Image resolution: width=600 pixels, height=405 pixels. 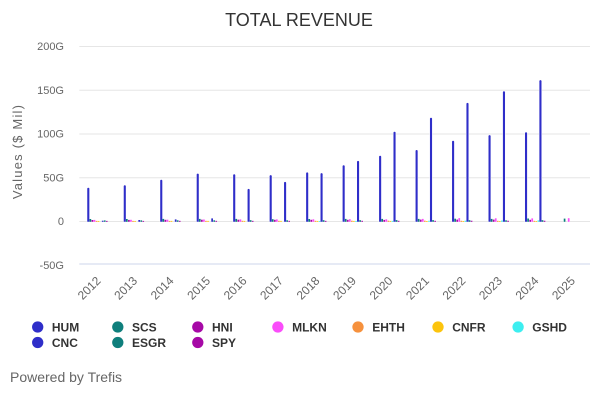 What do you see at coordinates (65, 327) in the screenshot?
I see `svg-text: HUM` at bounding box center [65, 327].